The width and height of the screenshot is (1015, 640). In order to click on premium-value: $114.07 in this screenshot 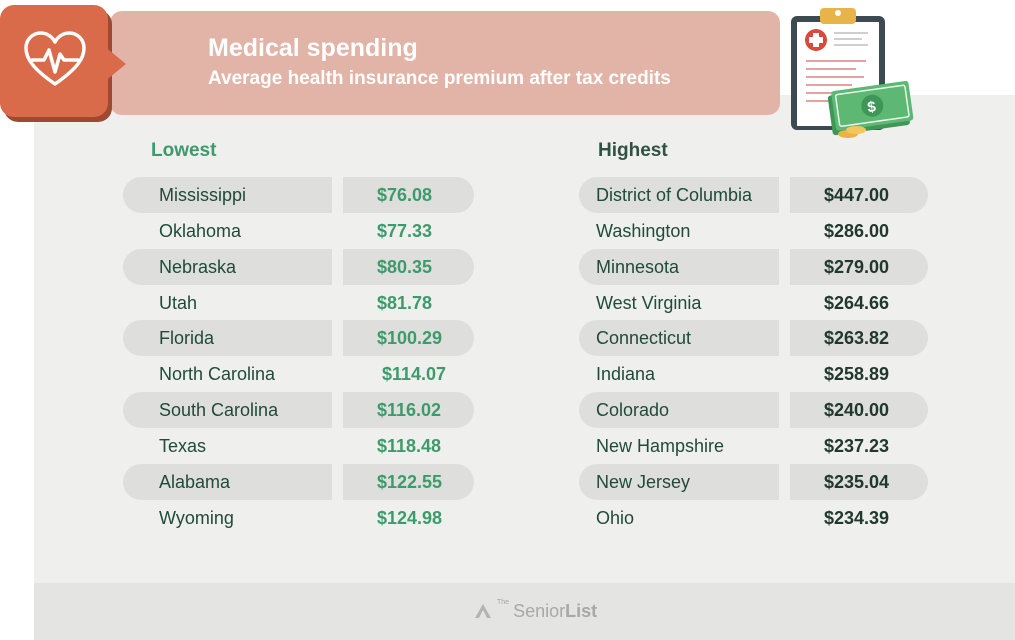, I will do `click(414, 374)`.